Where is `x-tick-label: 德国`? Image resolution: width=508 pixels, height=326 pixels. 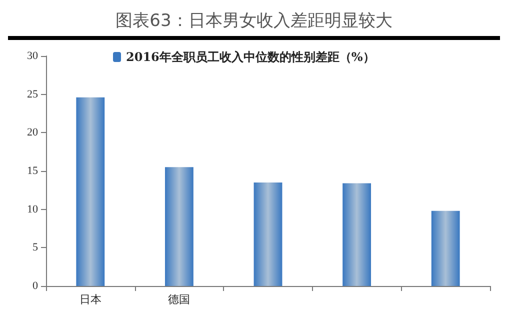 x-tick-label: 德国 is located at coordinates (179, 299).